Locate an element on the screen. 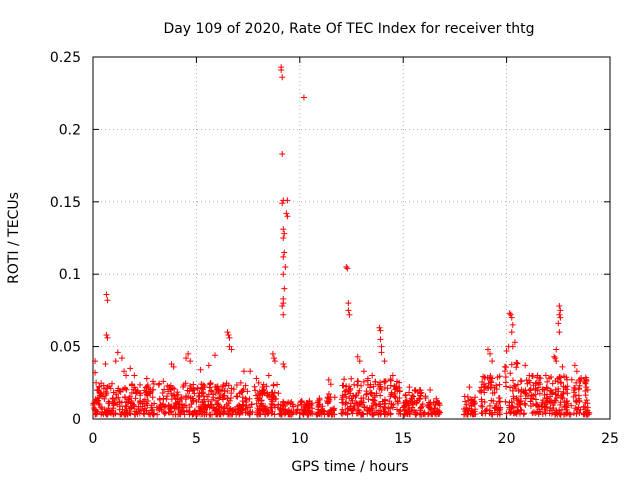 Image resolution: width=640 pixels, height=480 pixels. x-axis-label: GPS time / hours is located at coordinates (349, 467).